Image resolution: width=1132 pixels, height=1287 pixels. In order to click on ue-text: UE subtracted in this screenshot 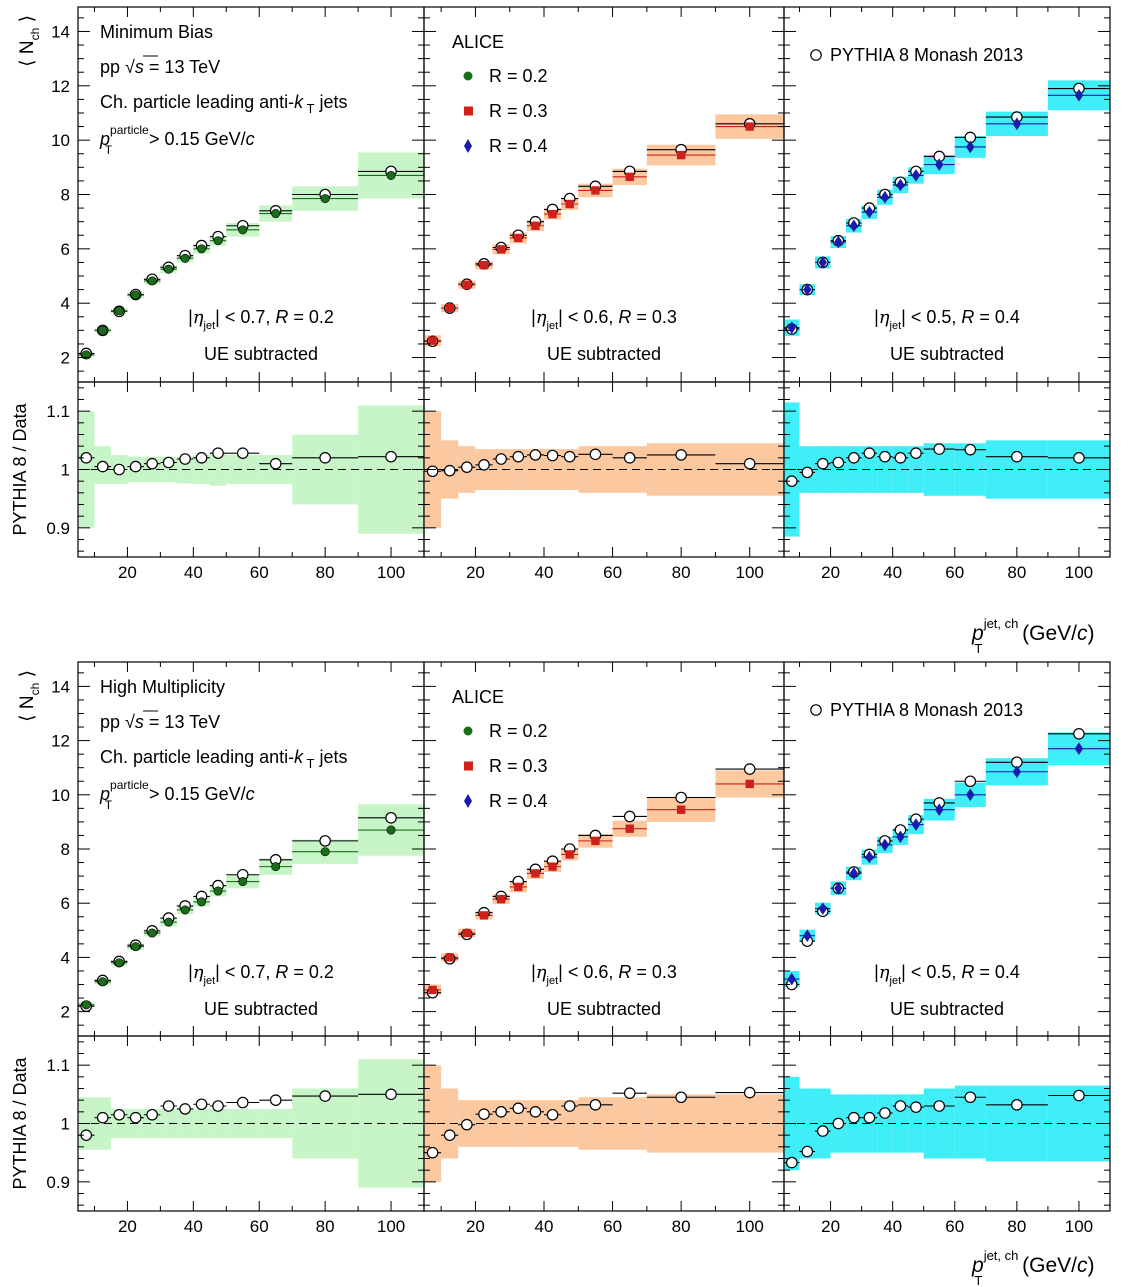, I will do `click(261, 1009)`.